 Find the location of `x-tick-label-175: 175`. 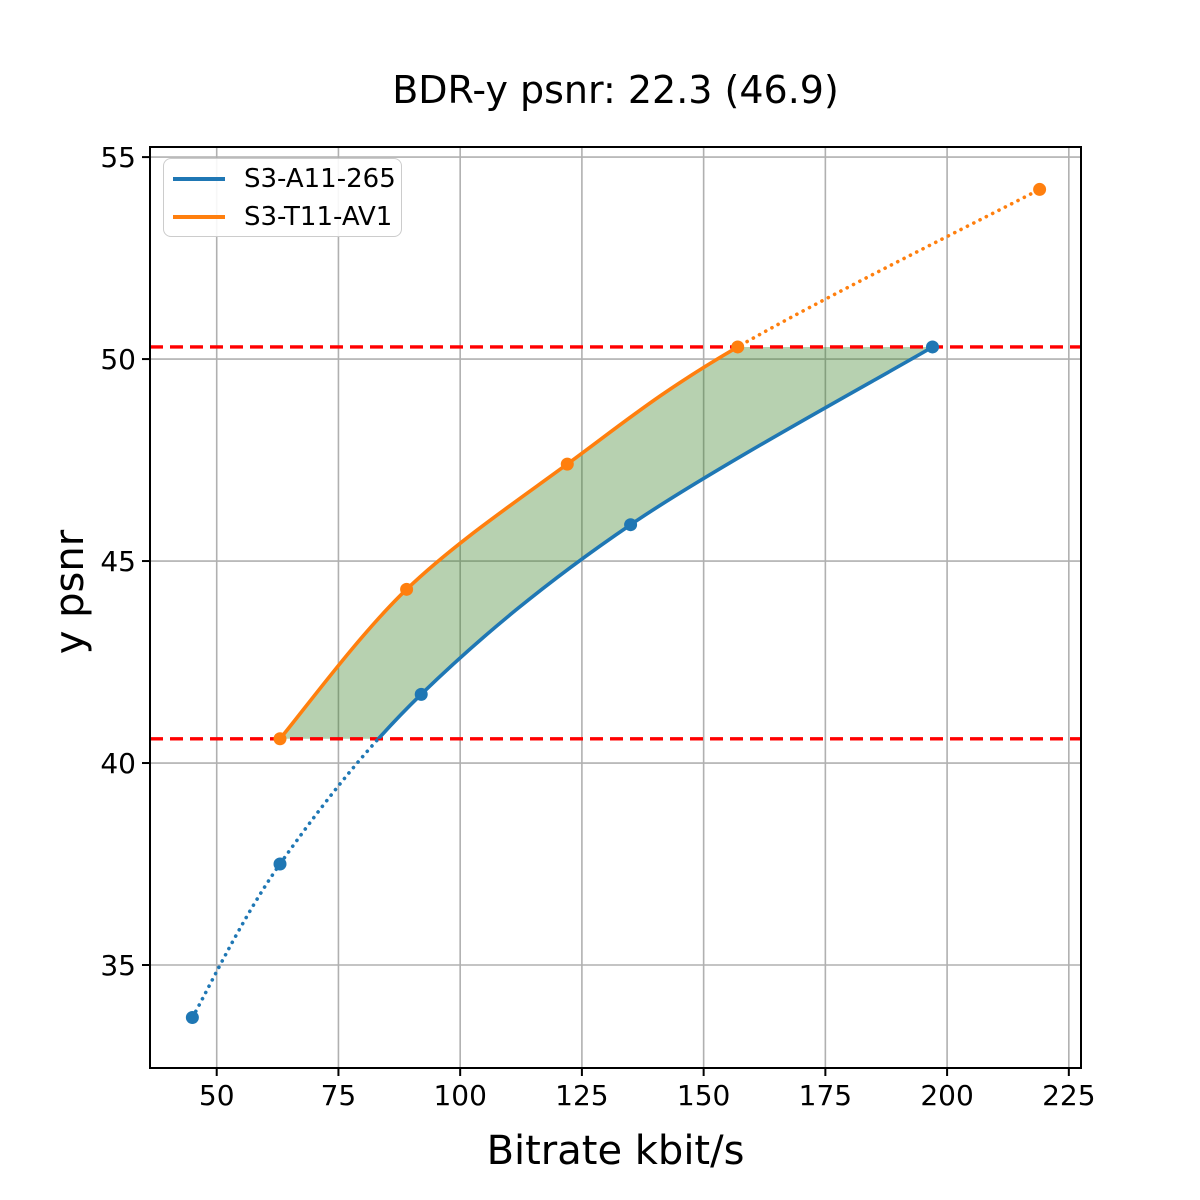

x-tick-label-175: 175 is located at coordinates (825, 1095).